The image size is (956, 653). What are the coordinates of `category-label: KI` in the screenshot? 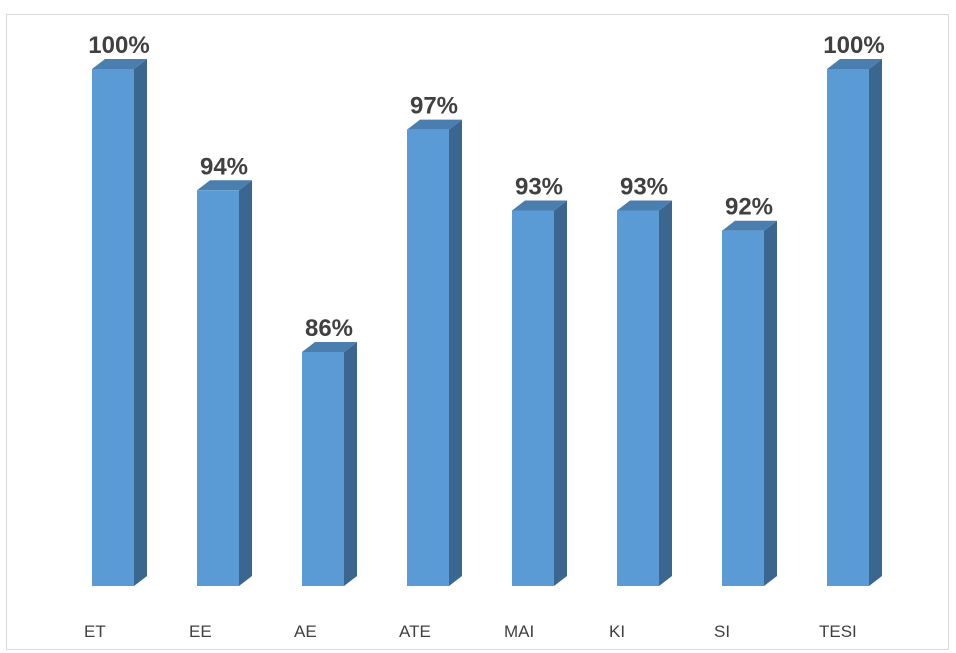 It's located at (617, 631).